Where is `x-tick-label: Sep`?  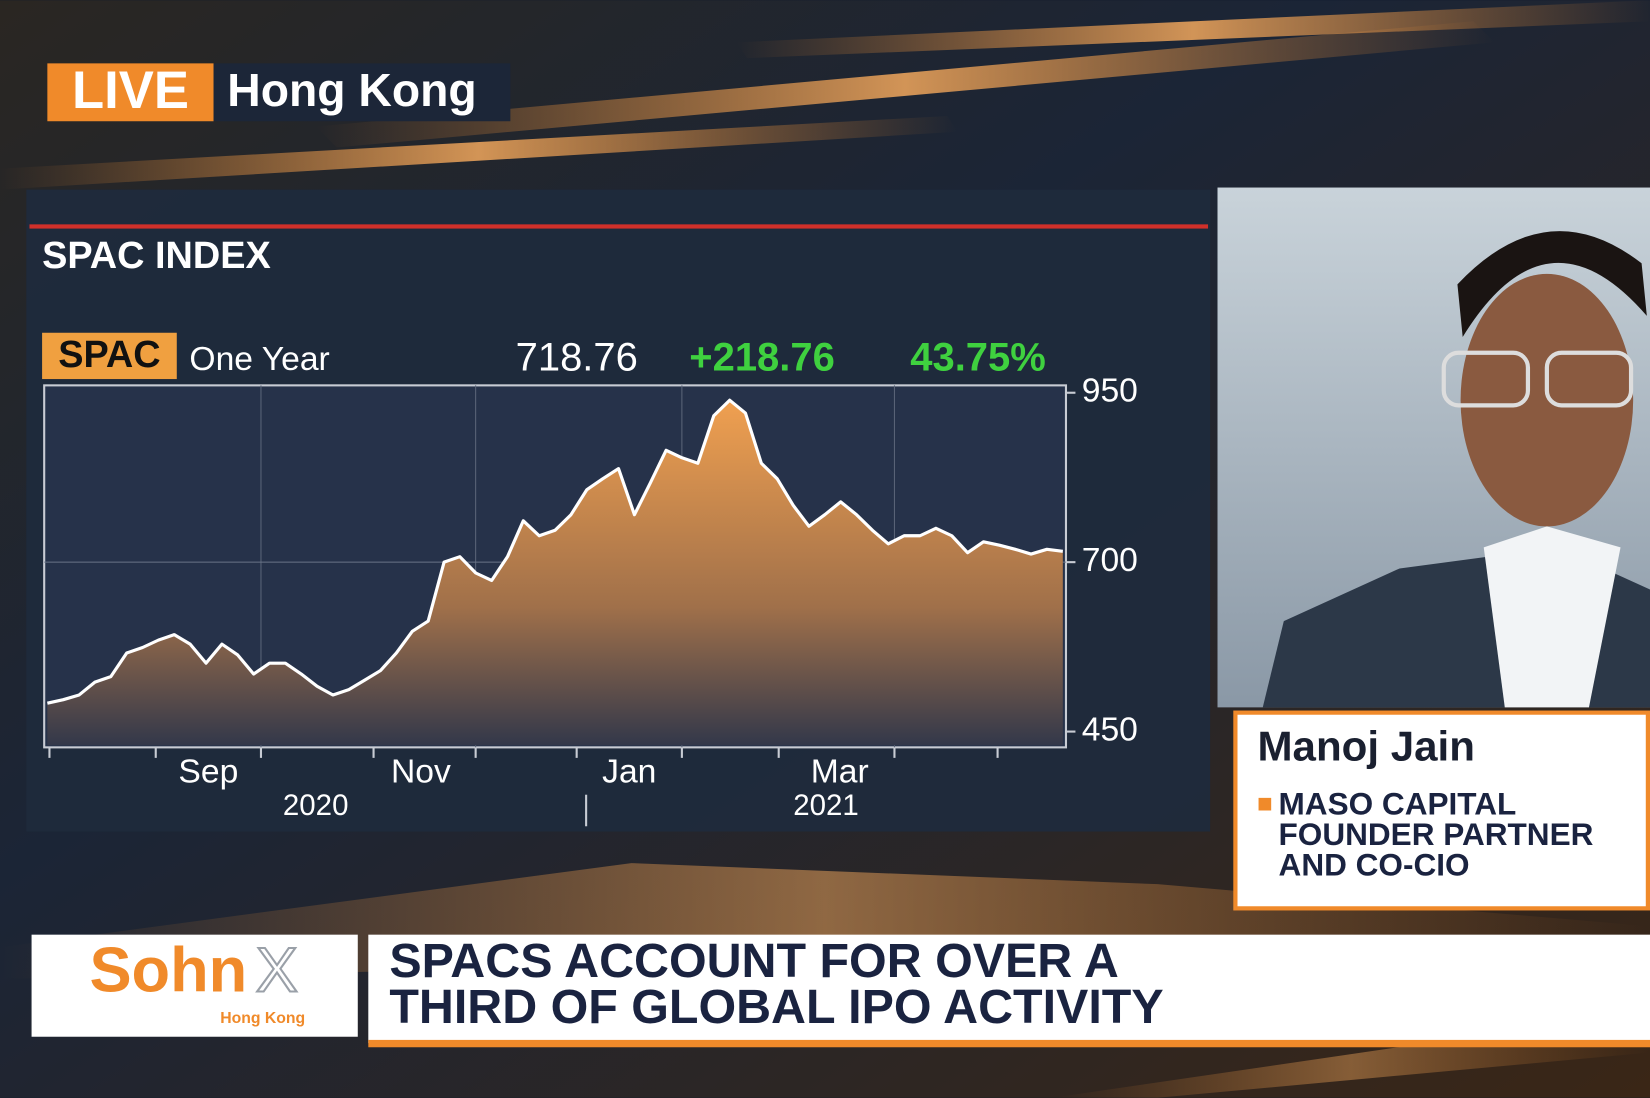
x-tick-label: Sep is located at coordinates (208, 772).